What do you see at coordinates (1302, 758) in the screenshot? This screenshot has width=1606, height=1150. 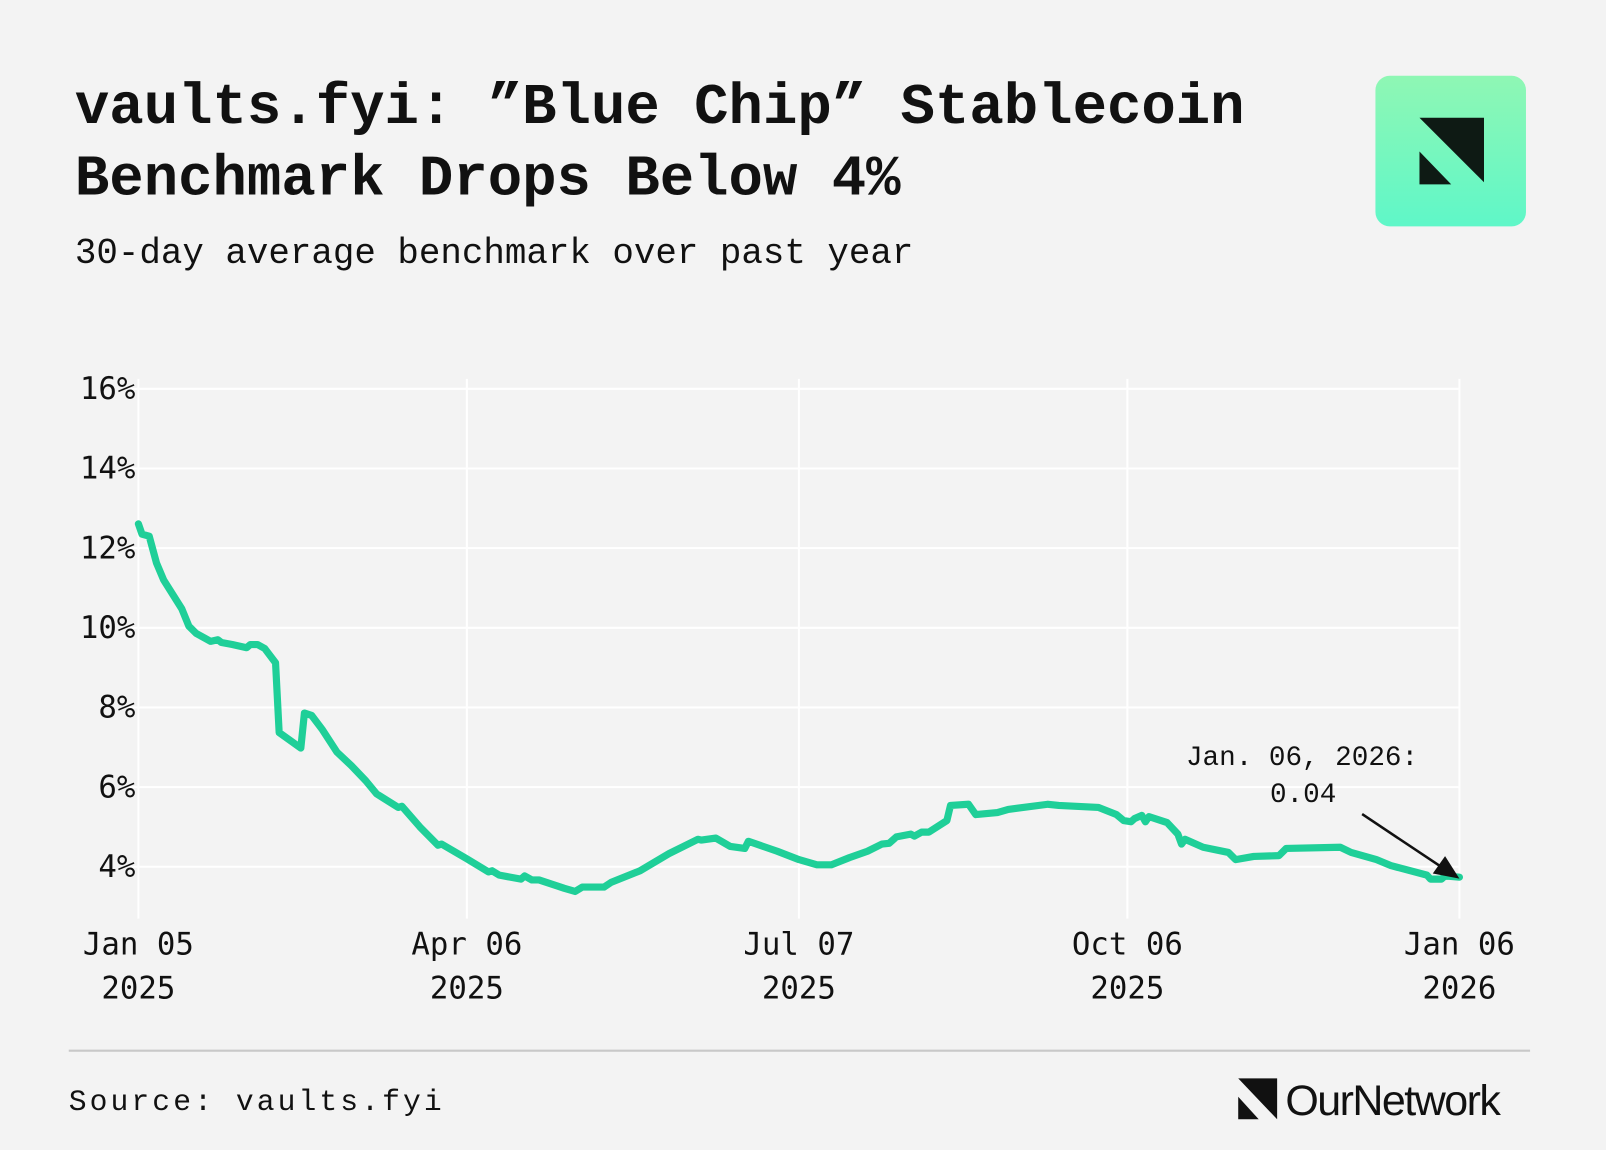 I see `annotation: Jan. 06, 2026:` at bounding box center [1302, 758].